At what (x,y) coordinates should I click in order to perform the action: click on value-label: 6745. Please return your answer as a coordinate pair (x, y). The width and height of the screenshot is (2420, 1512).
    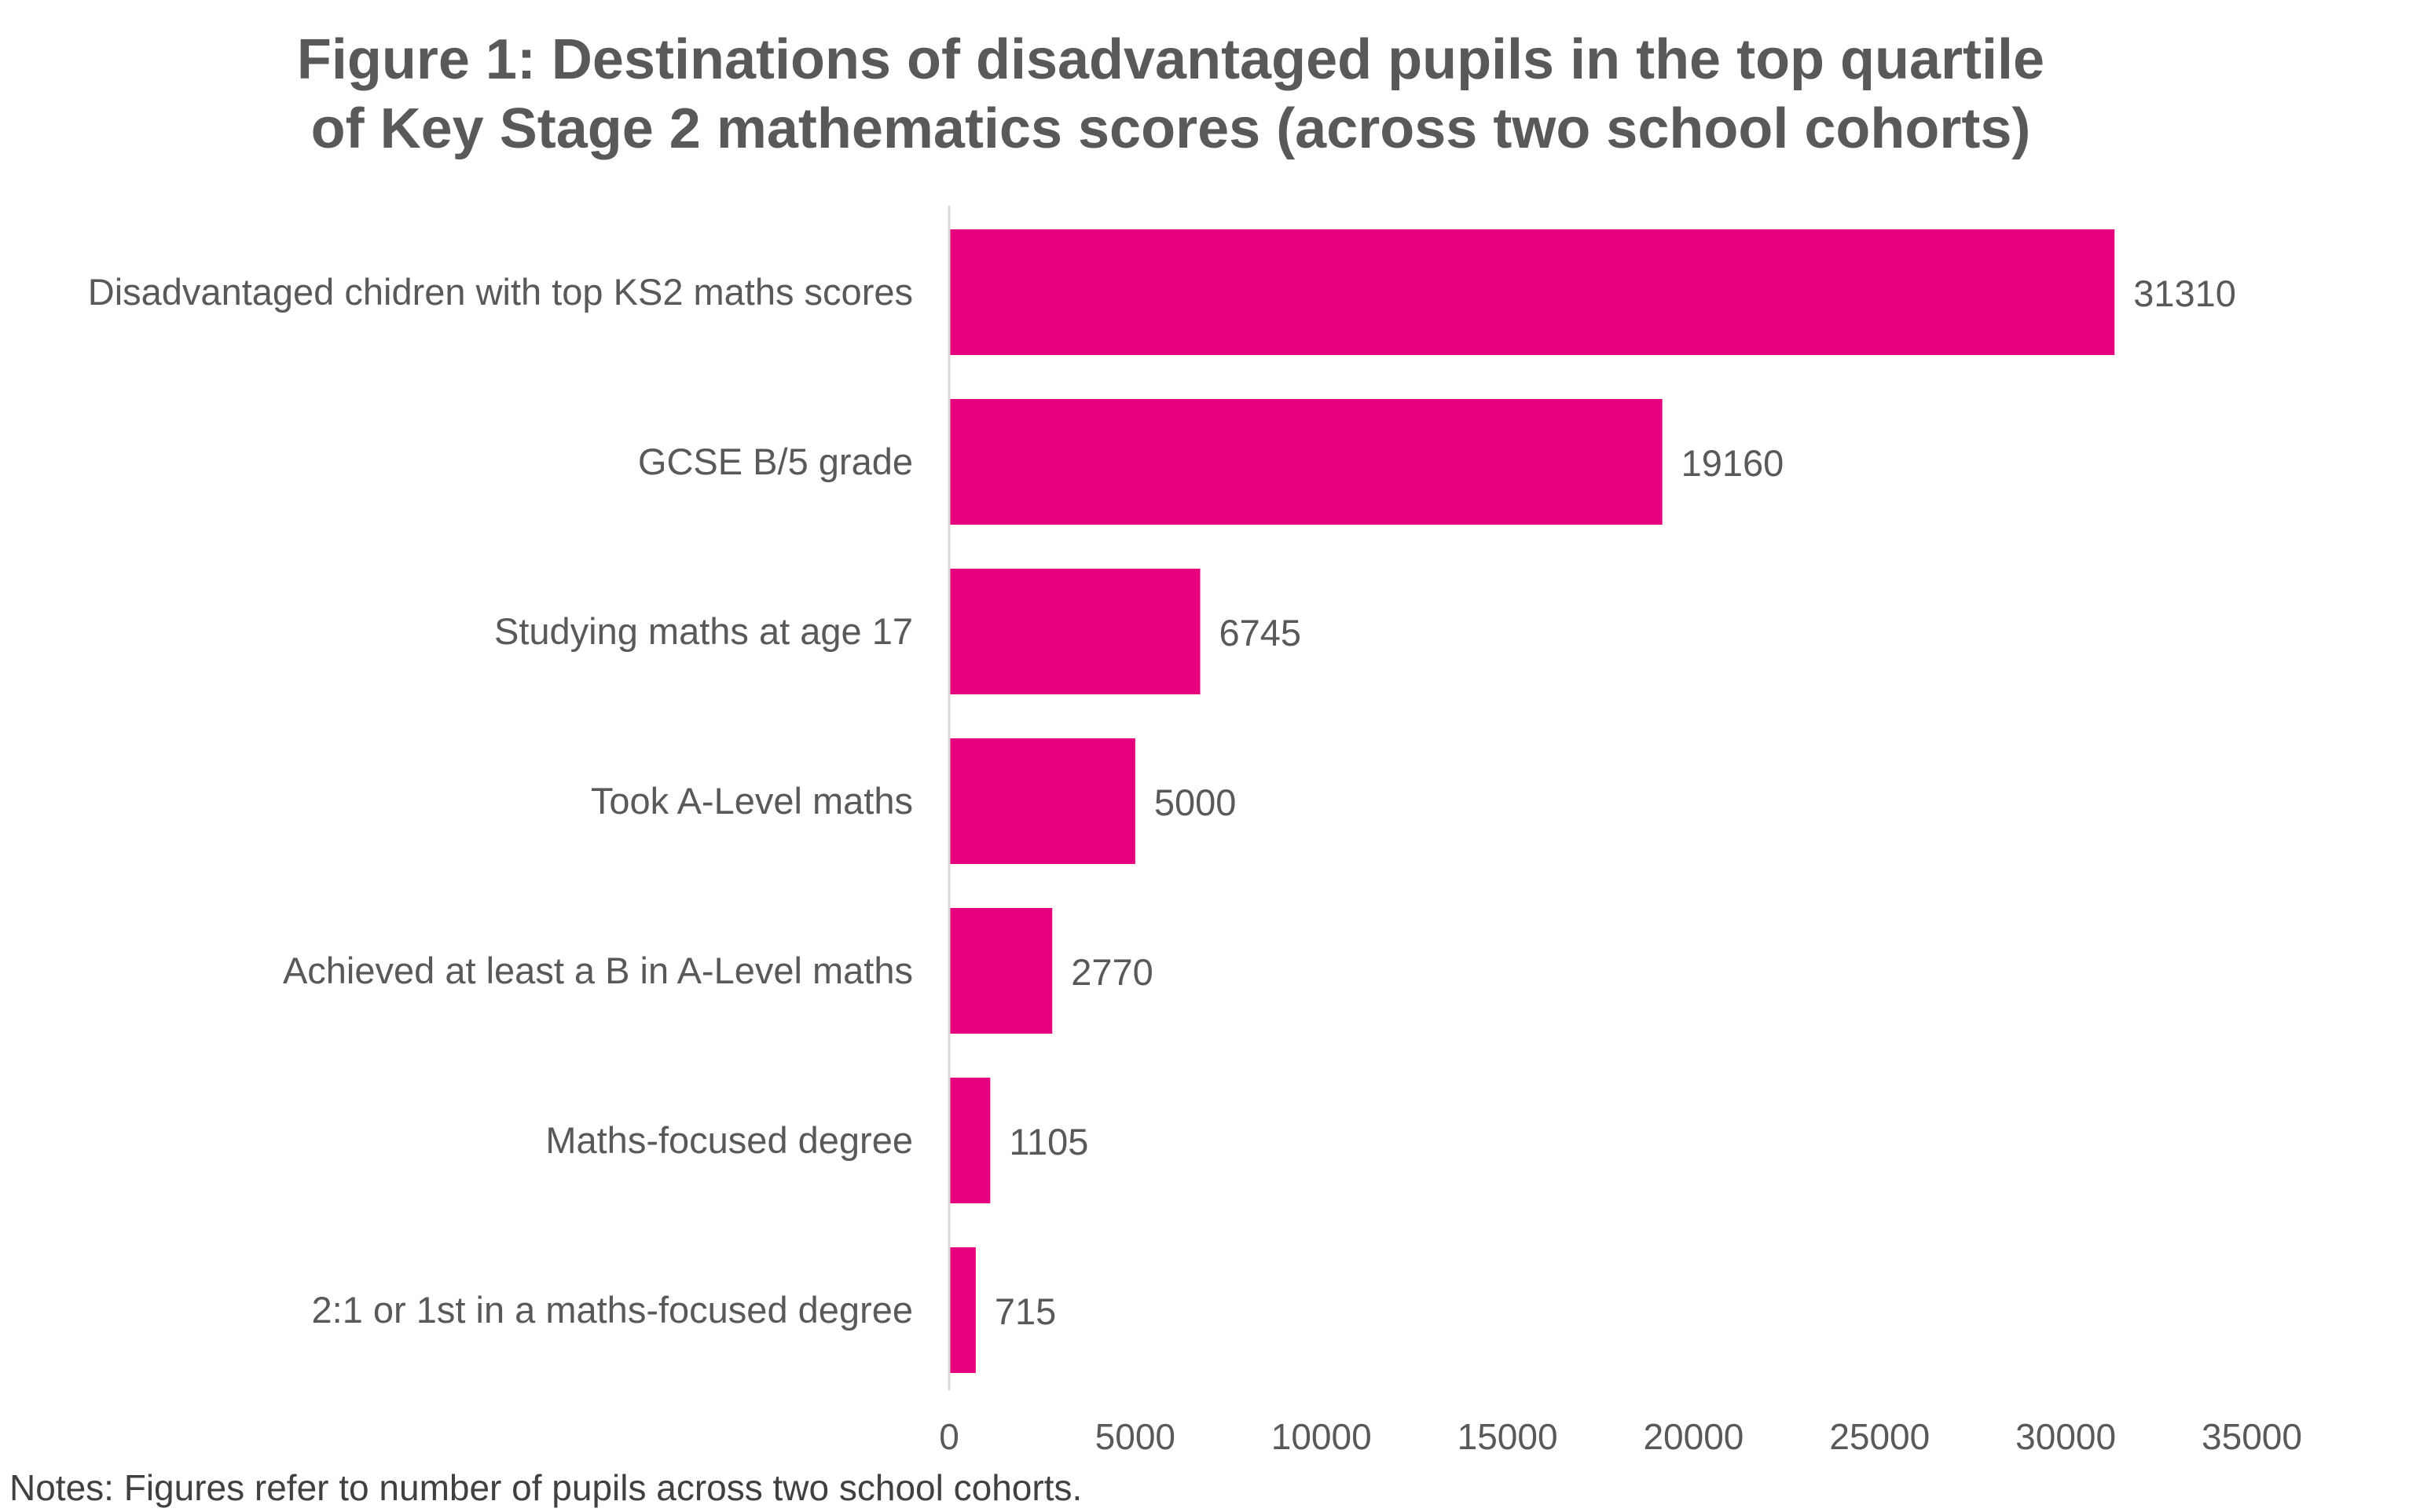
    Looking at the image, I should click on (1260, 632).